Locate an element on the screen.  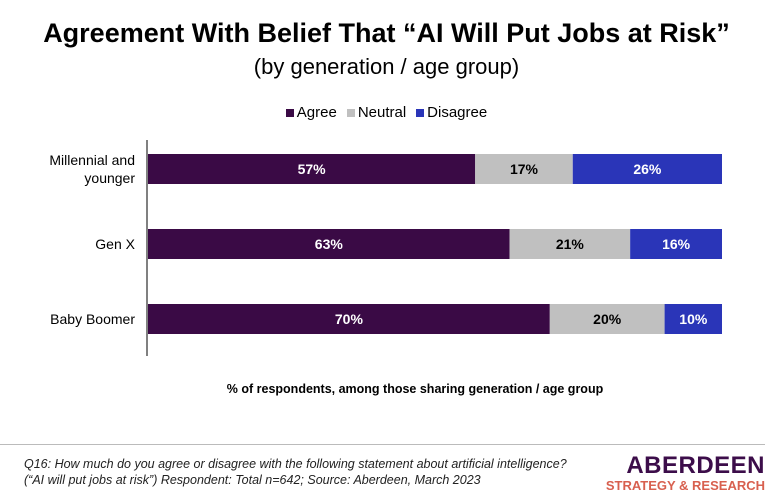
legend: Agree Neutral Disagree is located at coordinates (386, 112).